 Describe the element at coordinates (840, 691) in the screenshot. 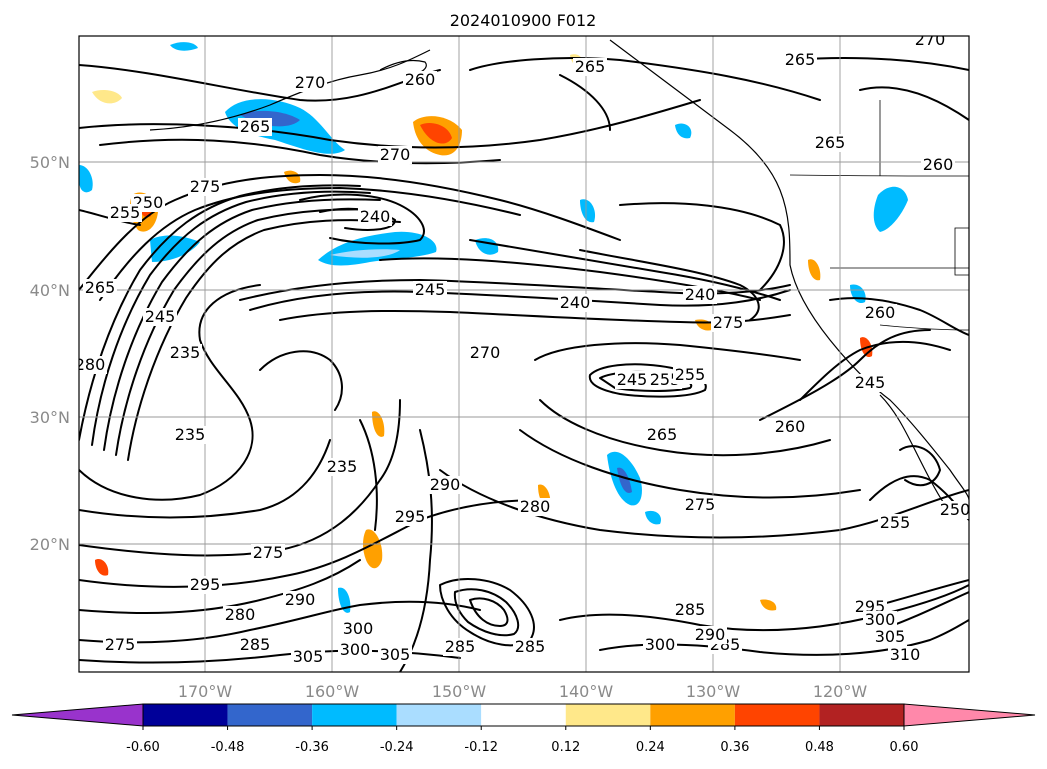

I see `longitude-label: 120°W` at that location.